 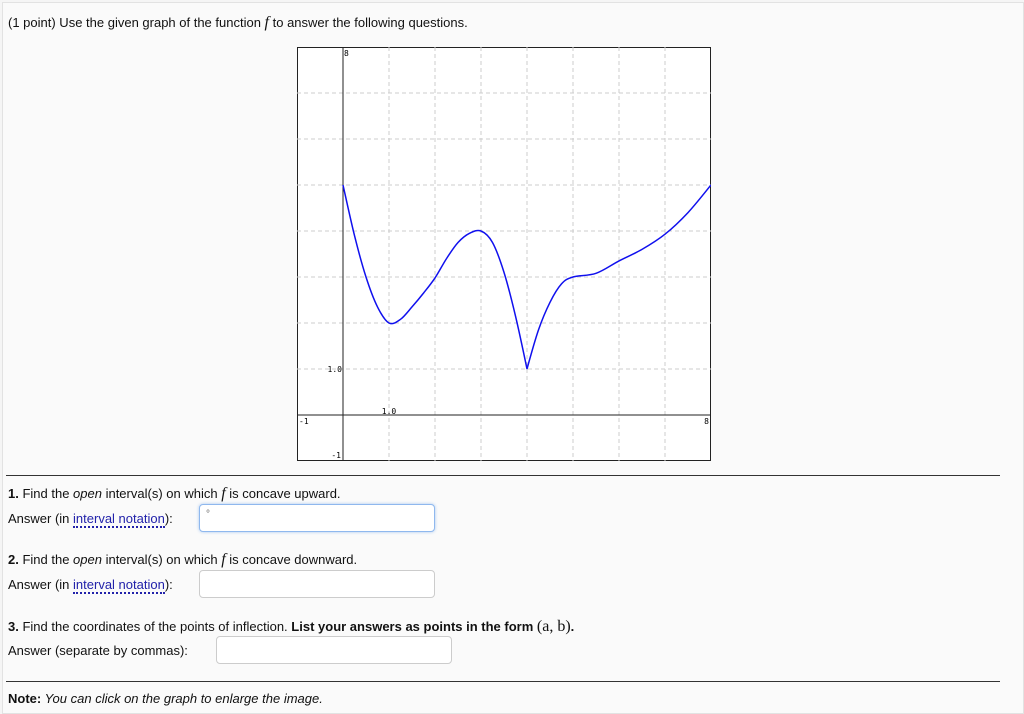 What do you see at coordinates (368, 22) in the screenshot?
I see `header-text-end: to answer the following questions.` at bounding box center [368, 22].